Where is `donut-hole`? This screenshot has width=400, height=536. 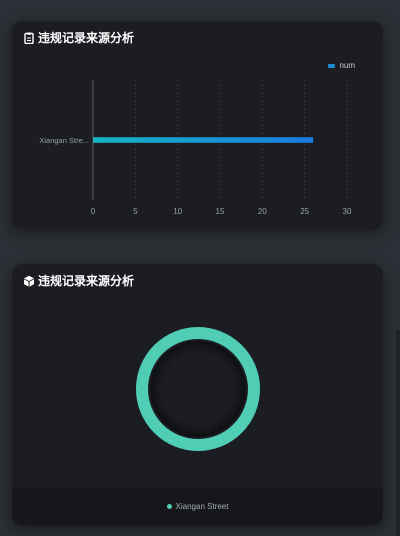 donut-hole is located at coordinates (198, 389).